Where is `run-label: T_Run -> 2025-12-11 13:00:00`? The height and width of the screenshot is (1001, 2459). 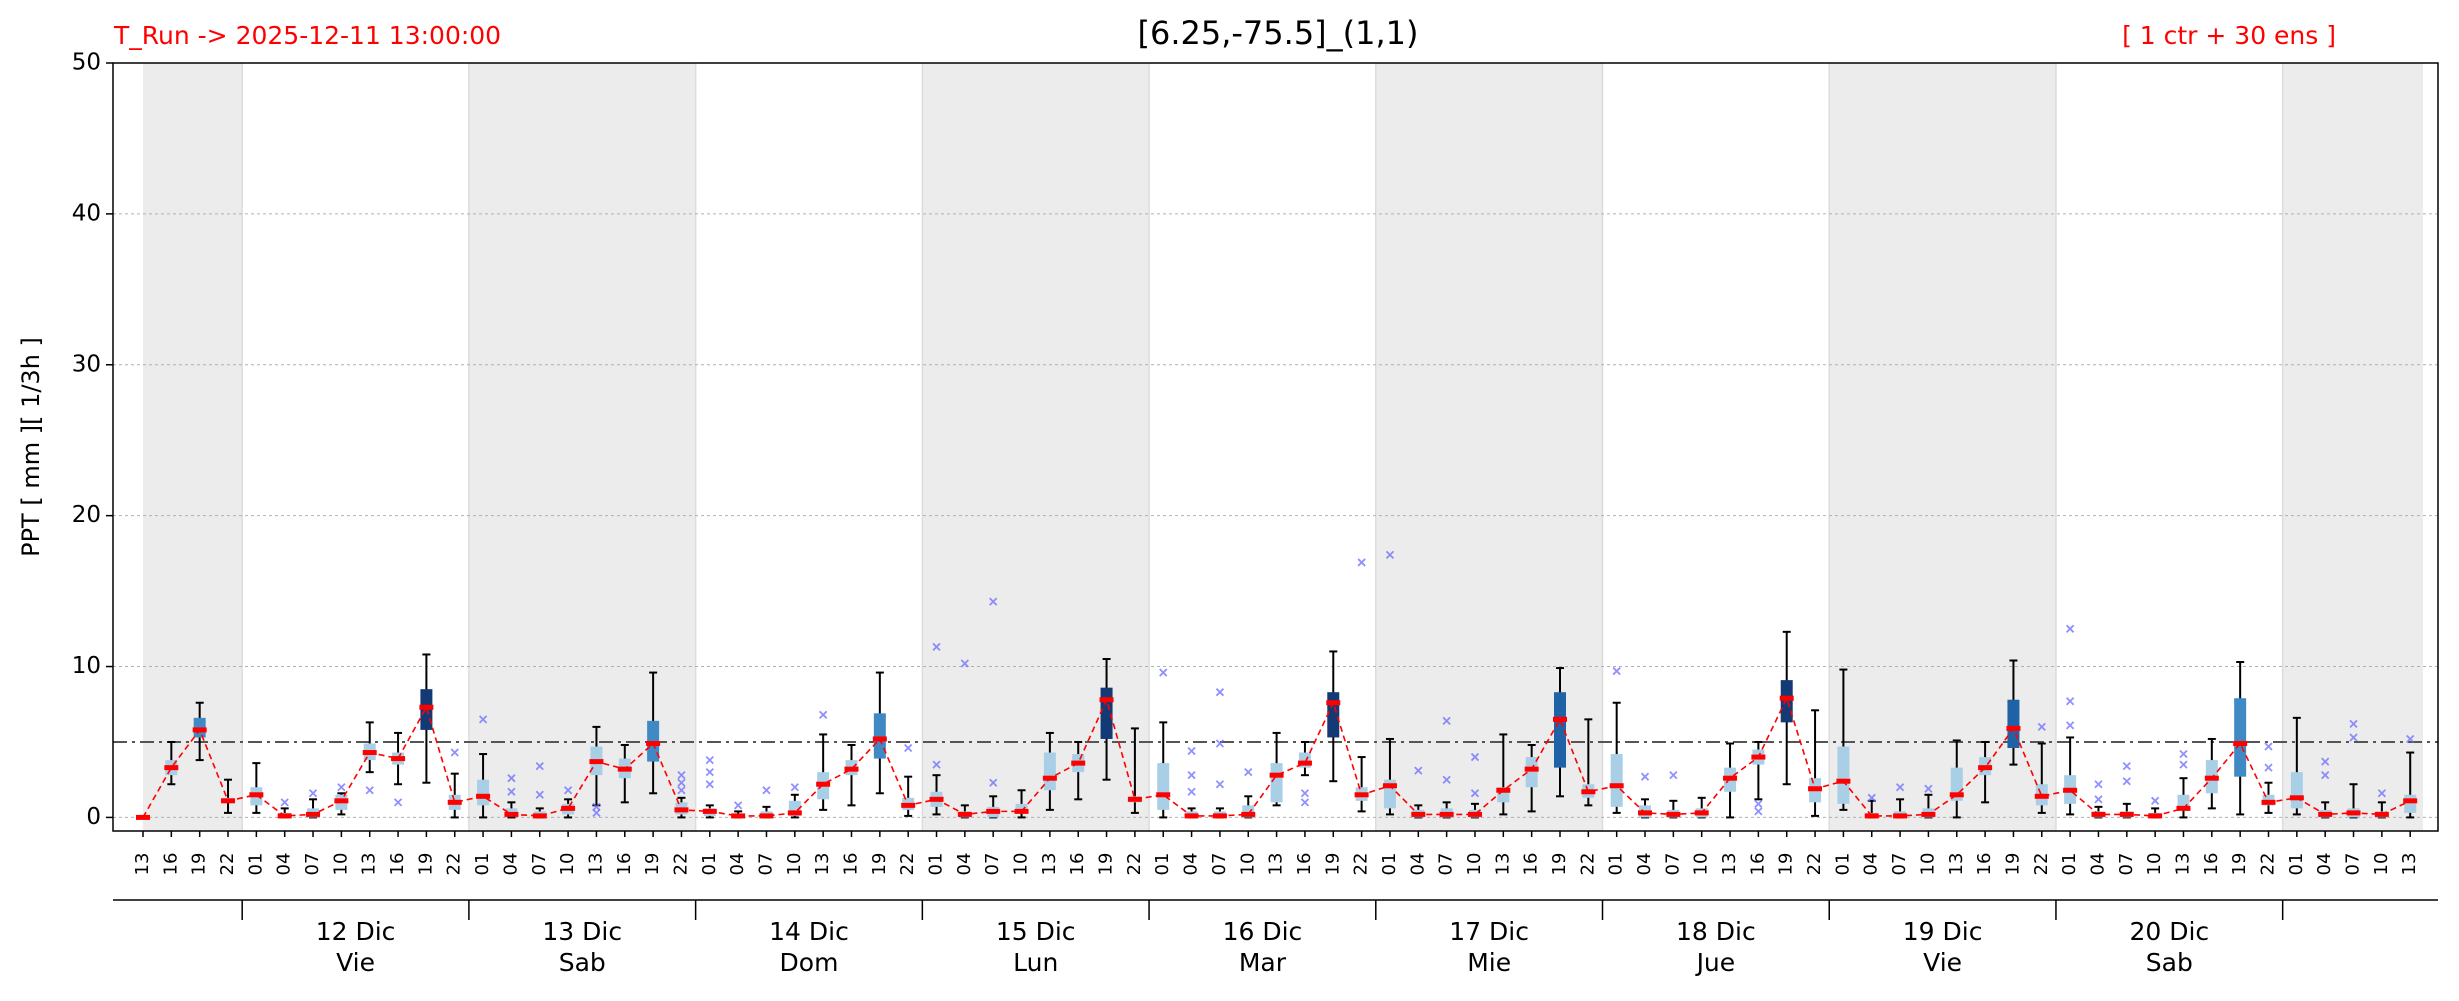
run-label: T_Run -> 2025-12-11 13:00:00 is located at coordinates (307, 35).